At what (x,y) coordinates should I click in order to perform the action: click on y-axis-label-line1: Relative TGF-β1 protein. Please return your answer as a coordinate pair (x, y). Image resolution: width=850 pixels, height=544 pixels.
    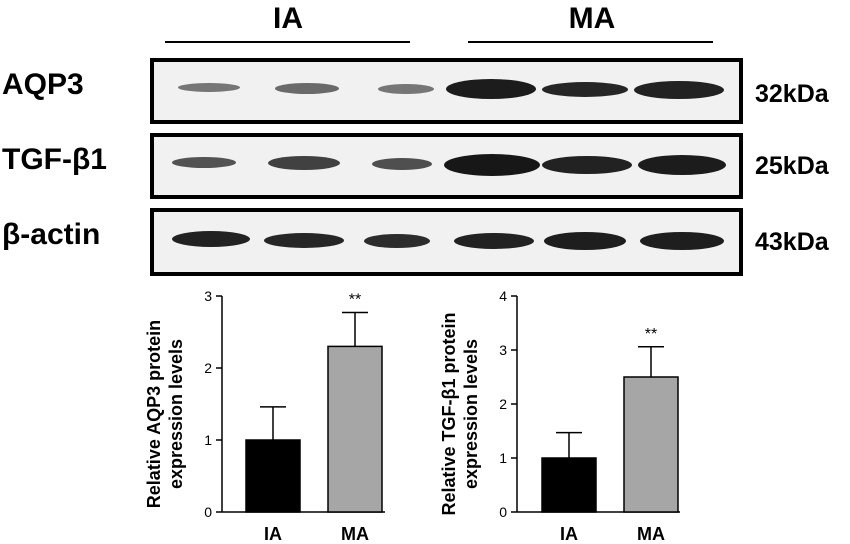
    Looking at the image, I should click on (449, 413).